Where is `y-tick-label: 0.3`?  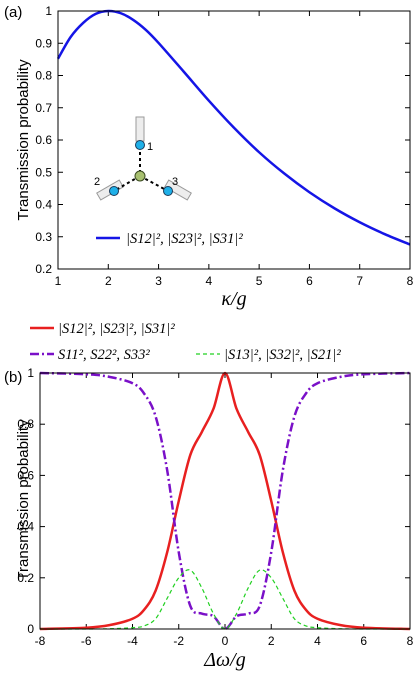 y-tick-label: 0.3 is located at coordinates (43, 237).